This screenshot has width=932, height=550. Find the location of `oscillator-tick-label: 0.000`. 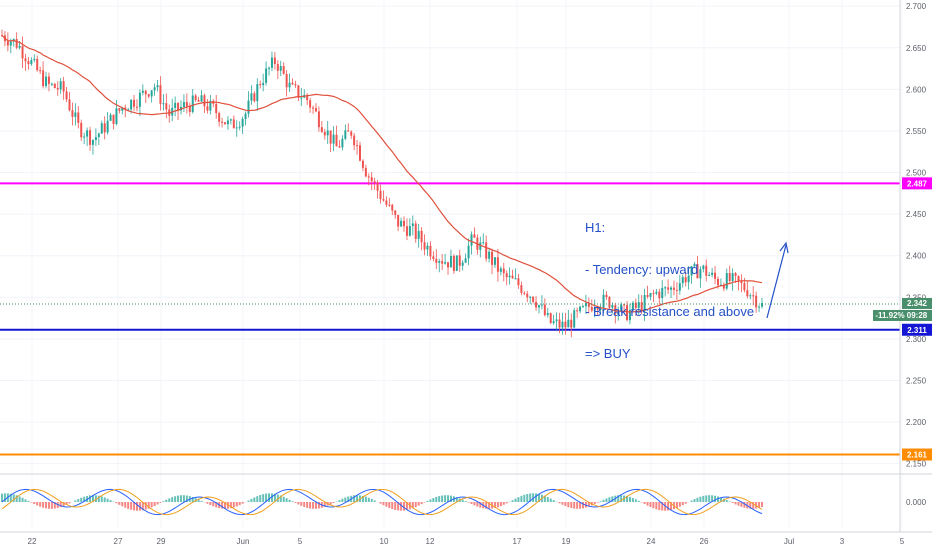

oscillator-tick-label: 0.000 is located at coordinates (916, 502).